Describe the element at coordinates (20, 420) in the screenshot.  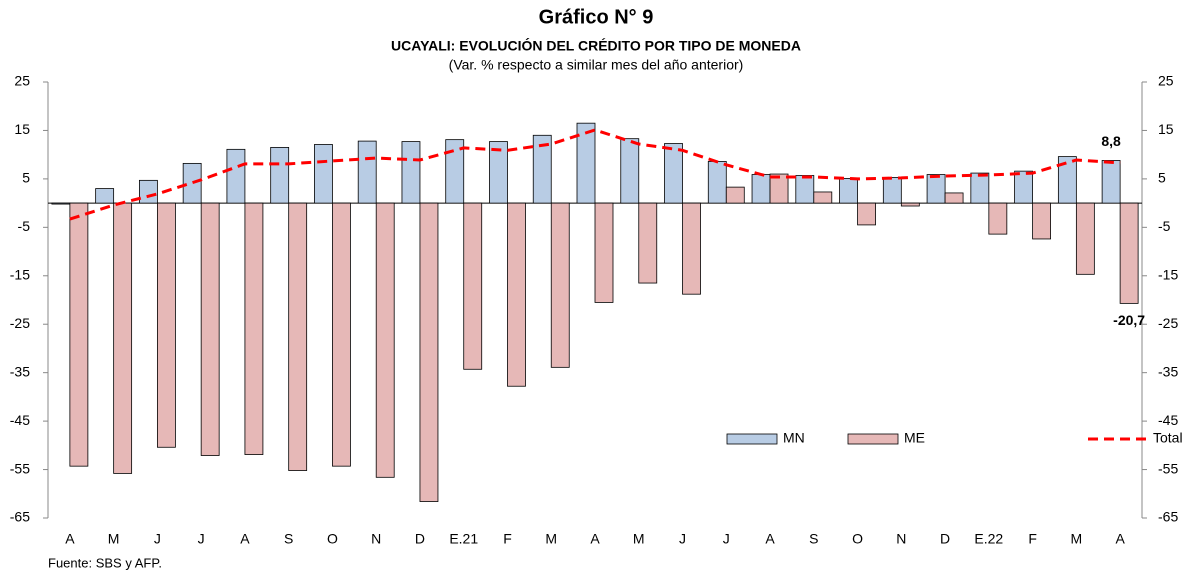
I see `y-tick-label: -45` at that location.